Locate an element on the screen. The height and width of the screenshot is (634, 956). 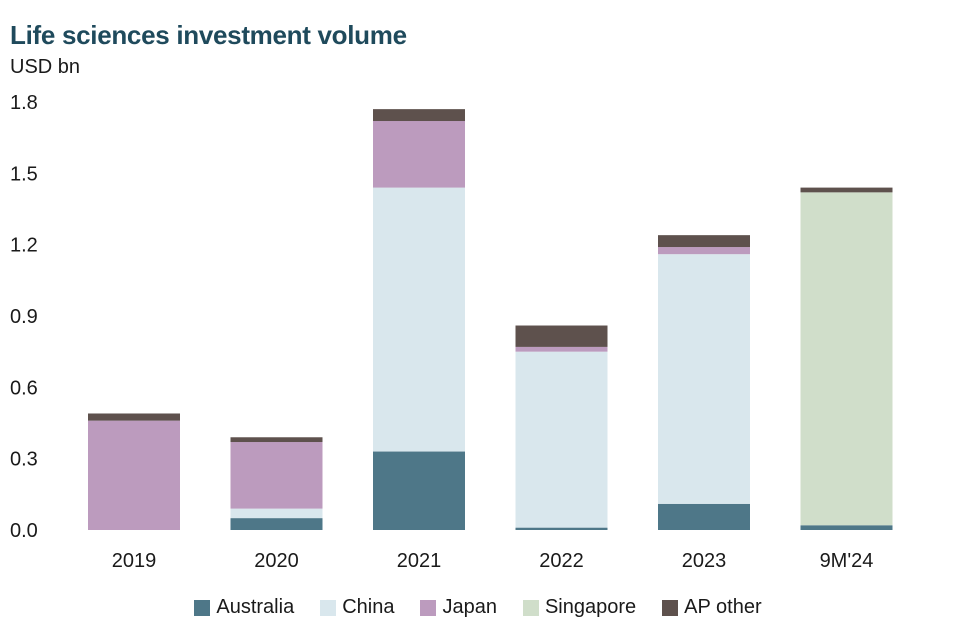
x-tick-label: 2020 is located at coordinates (276, 561).